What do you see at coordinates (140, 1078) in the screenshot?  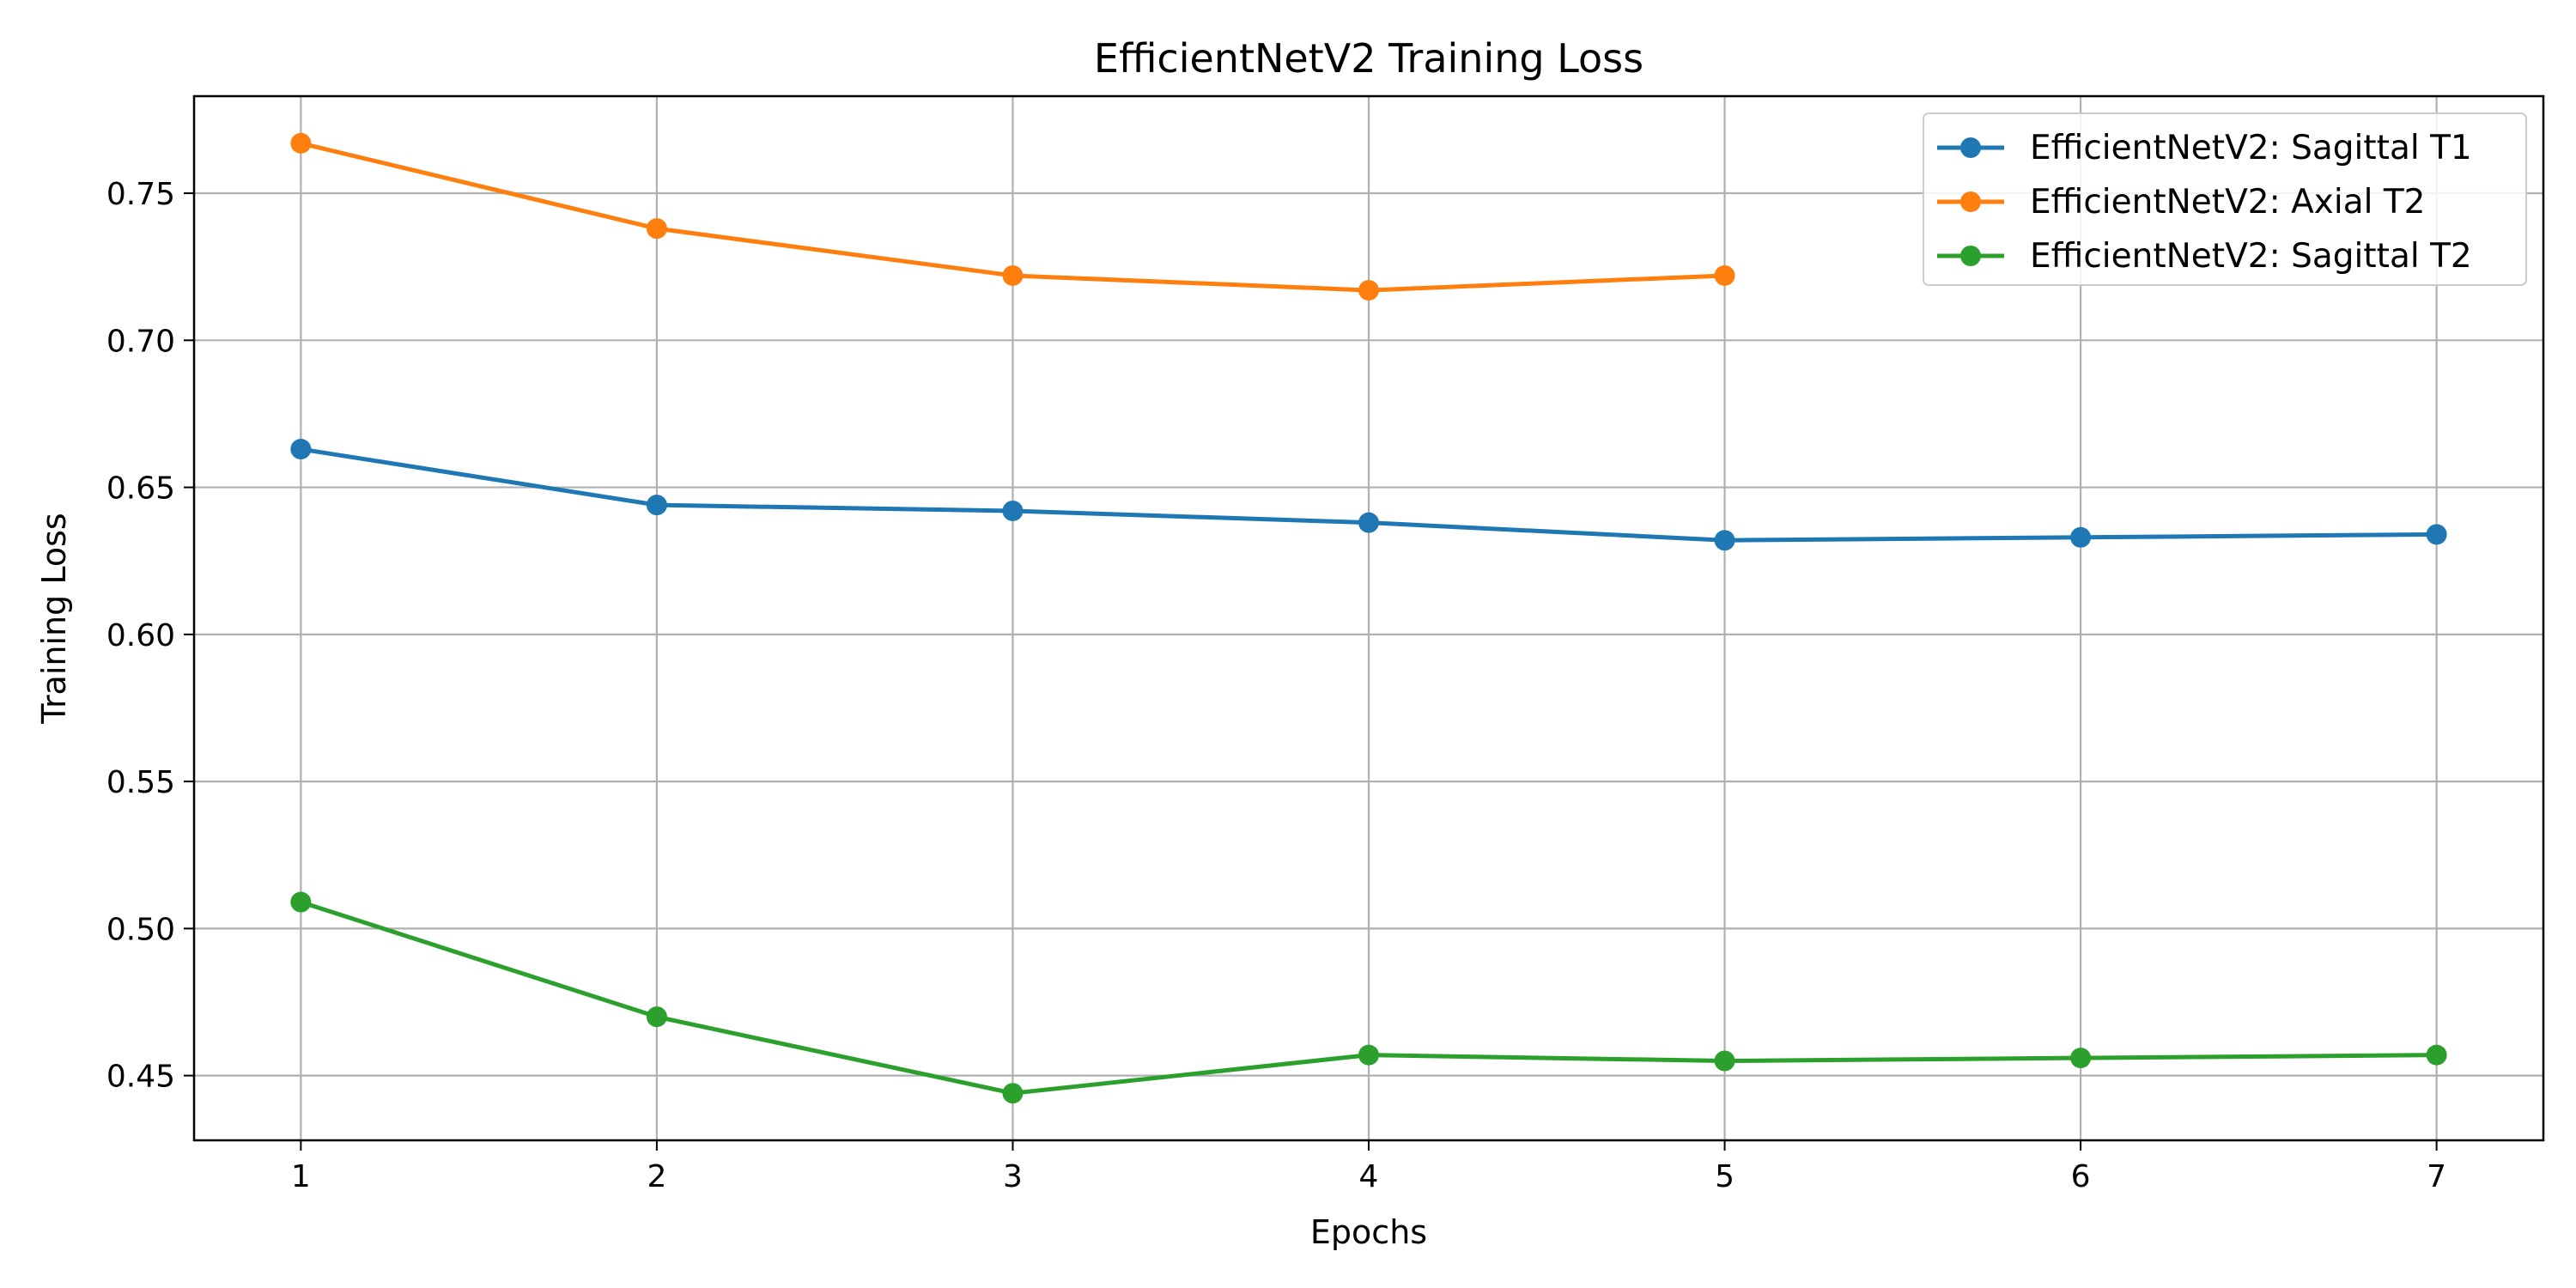 I see `y-tick-label: 0.45` at bounding box center [140, 1078].